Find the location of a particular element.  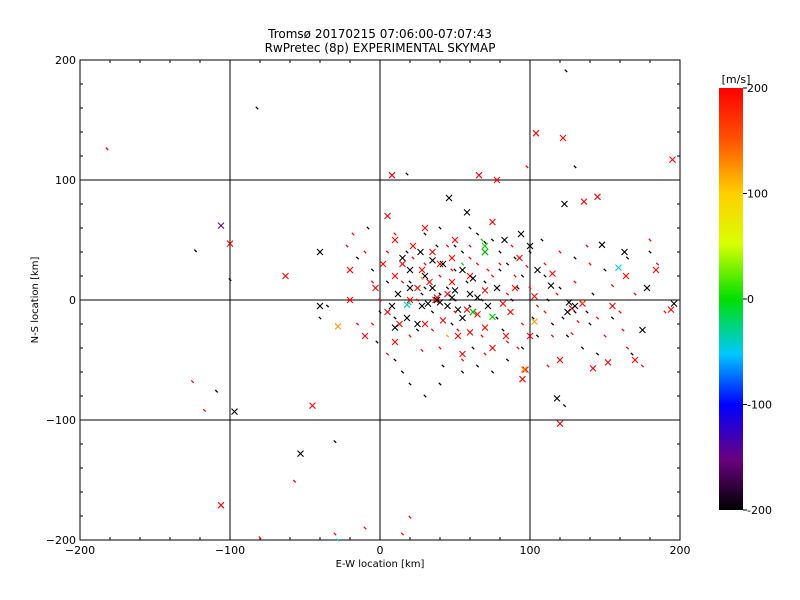

chart-title: Tromsø 20170215 07:06:00-07:07:43 is located at coordinates (379, 34).